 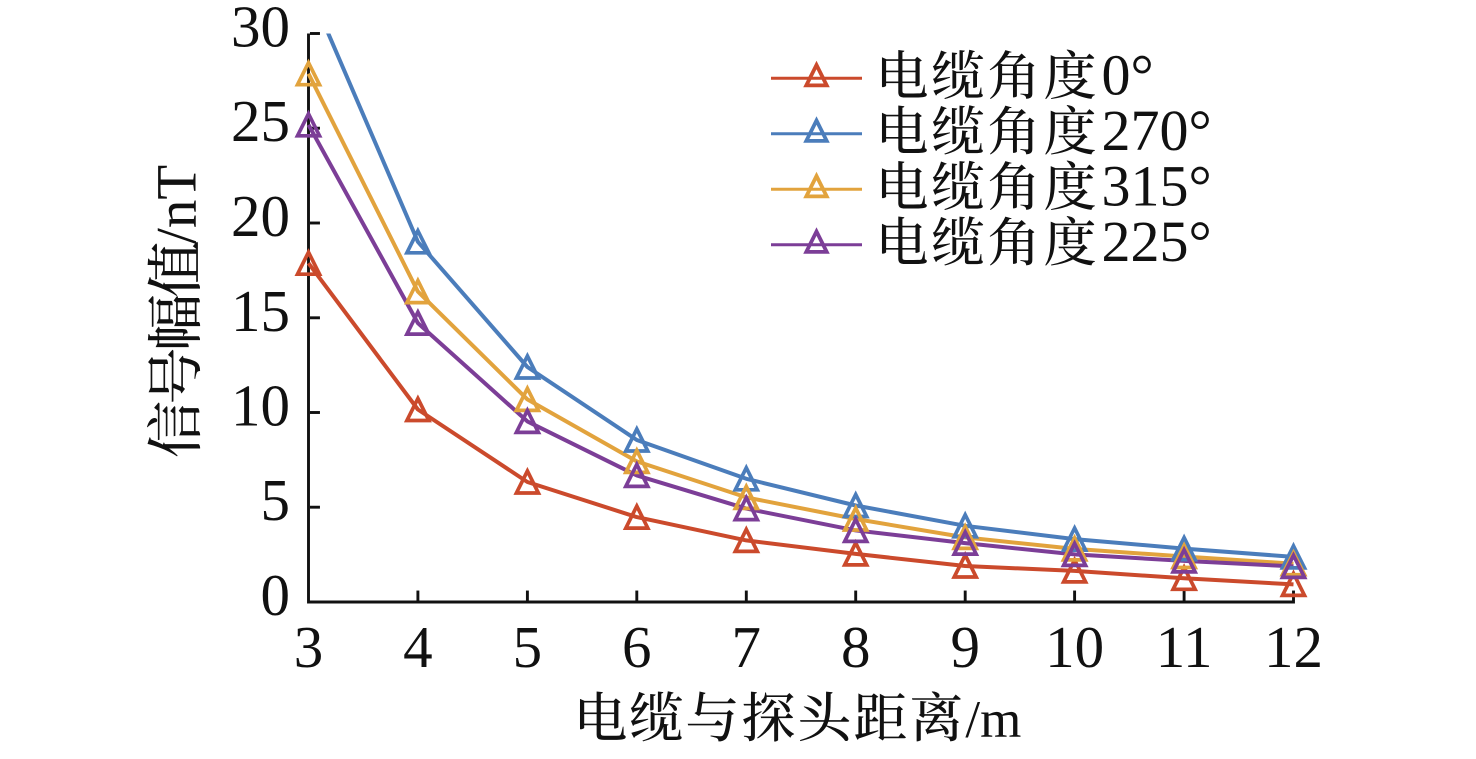 What do you see at coordinates (418, 647) in the screenshot?
I see `svg-text: 4` at bounding box center [418, 647].